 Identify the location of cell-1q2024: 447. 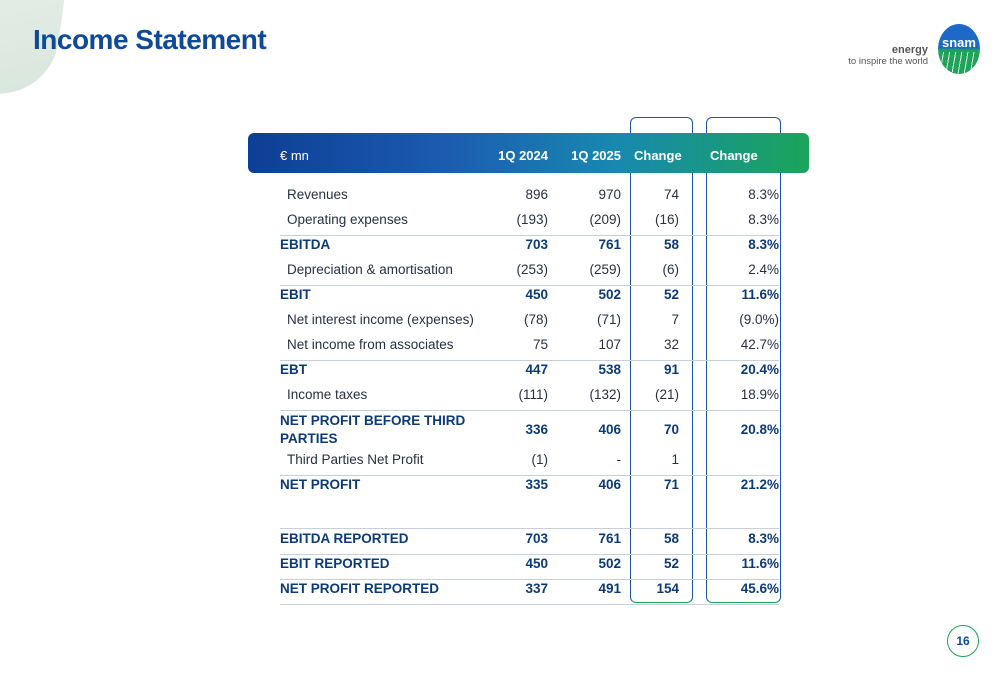
(536, 369).